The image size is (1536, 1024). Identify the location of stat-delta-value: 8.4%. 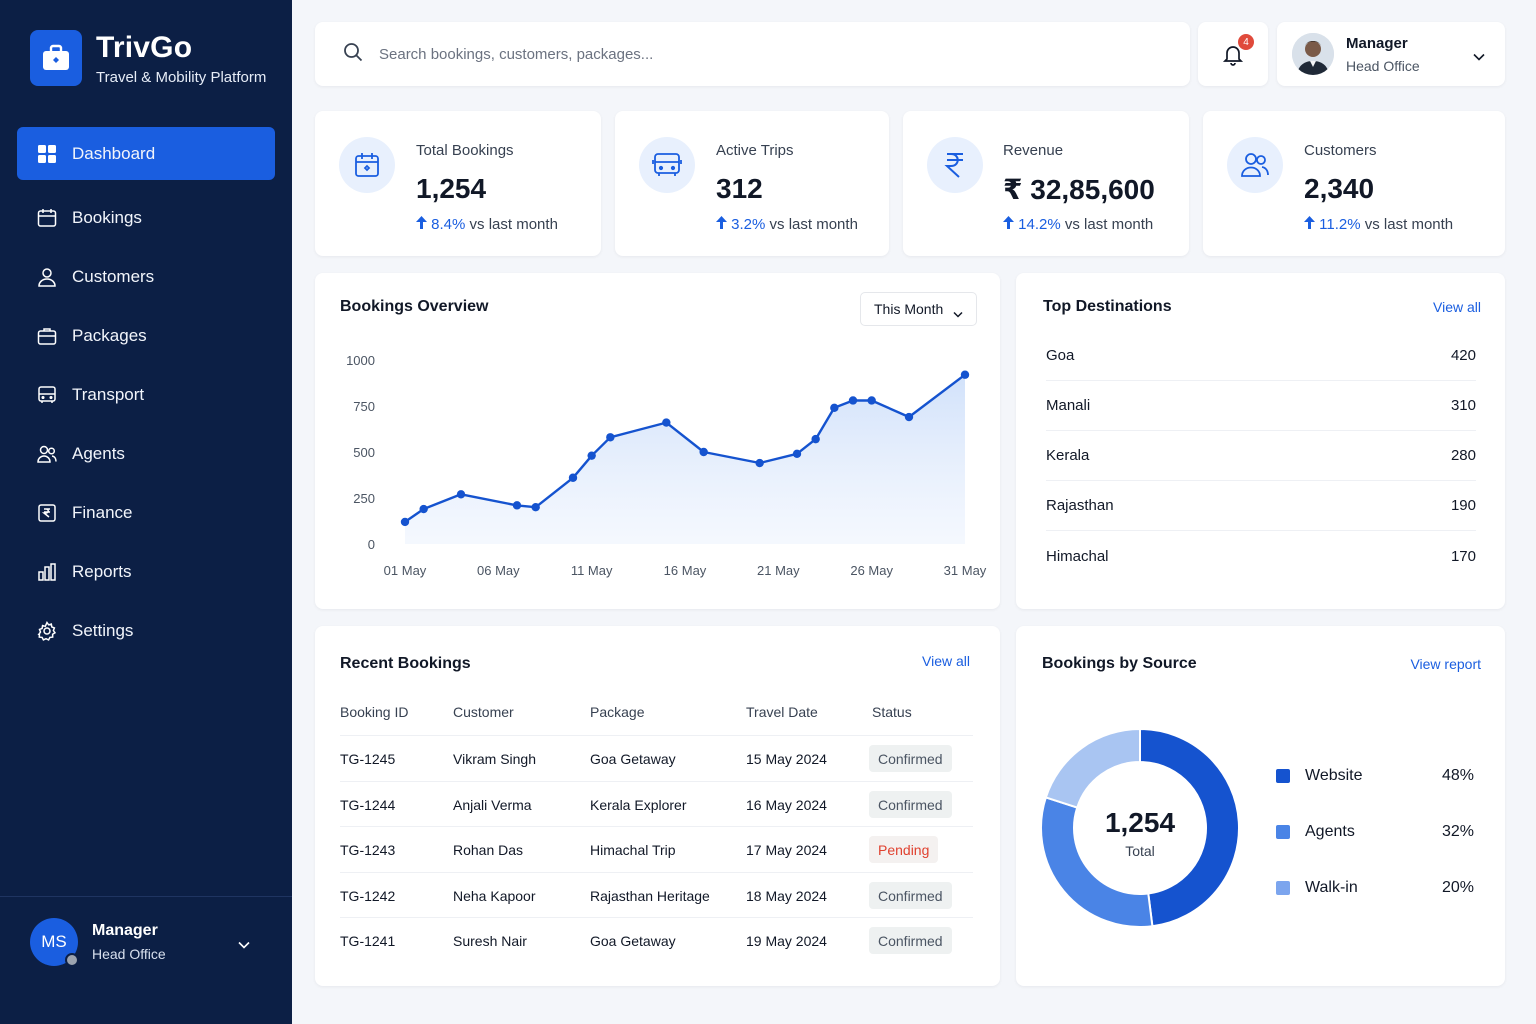
(448, 224).